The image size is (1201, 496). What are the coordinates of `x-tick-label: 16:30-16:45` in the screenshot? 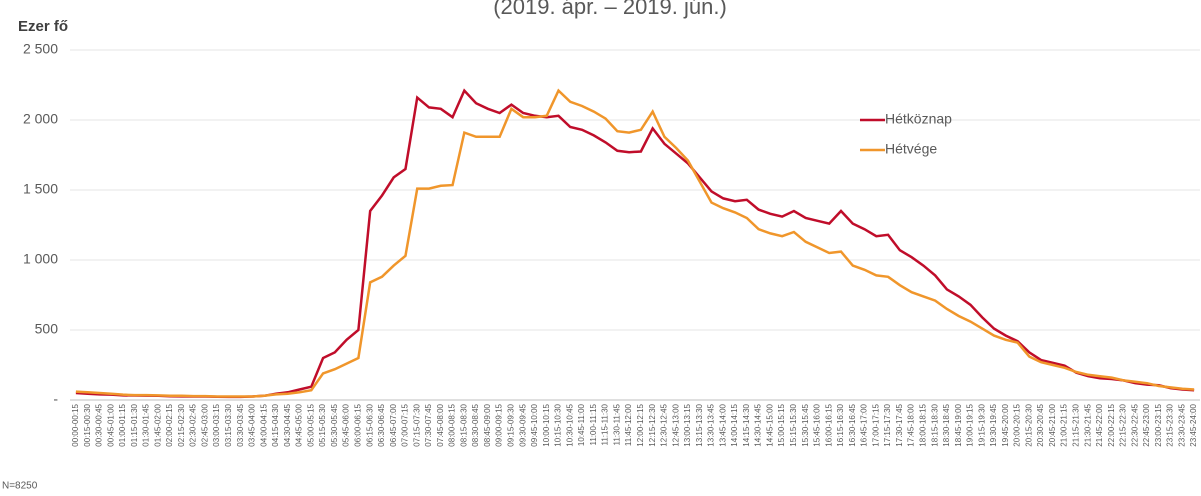 It's located at (852, 424).